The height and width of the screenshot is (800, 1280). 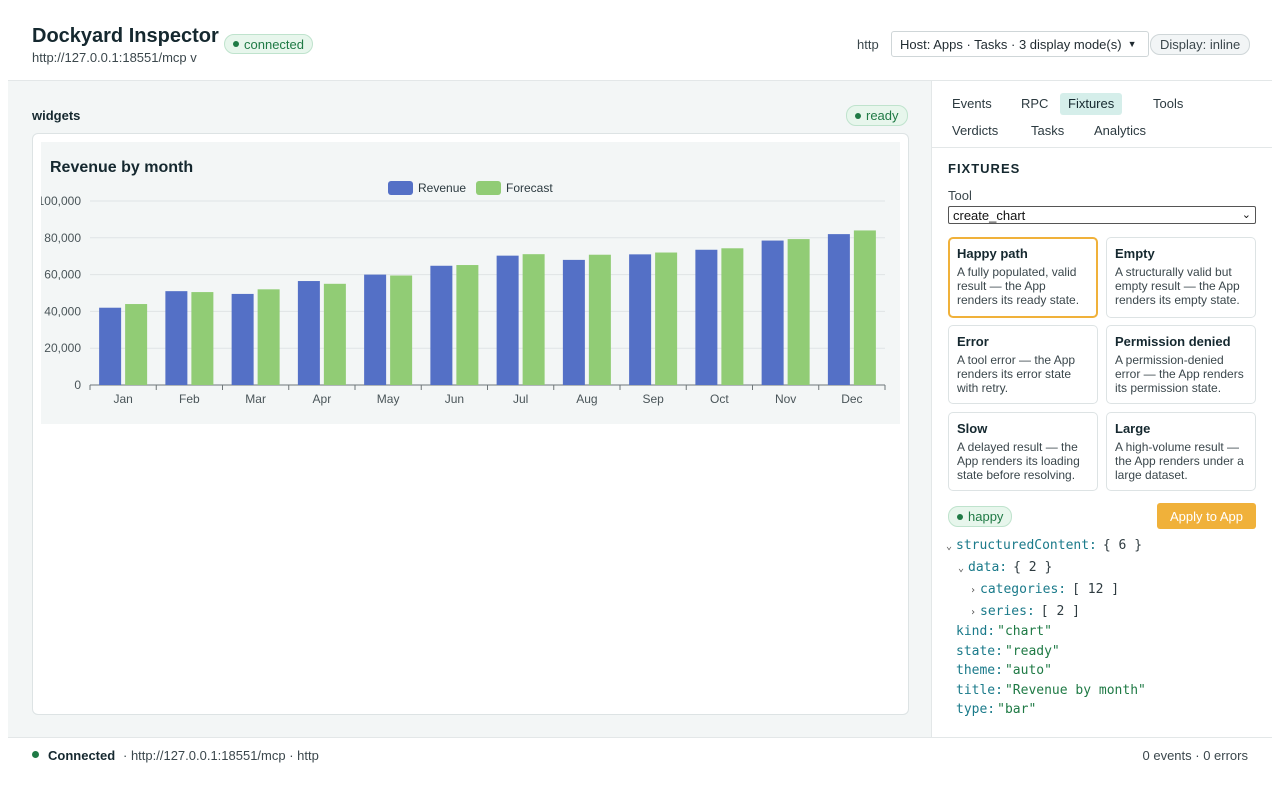 I want to click on json-tree-row: › series: [ 2 ], so click(x=1025, y=612).